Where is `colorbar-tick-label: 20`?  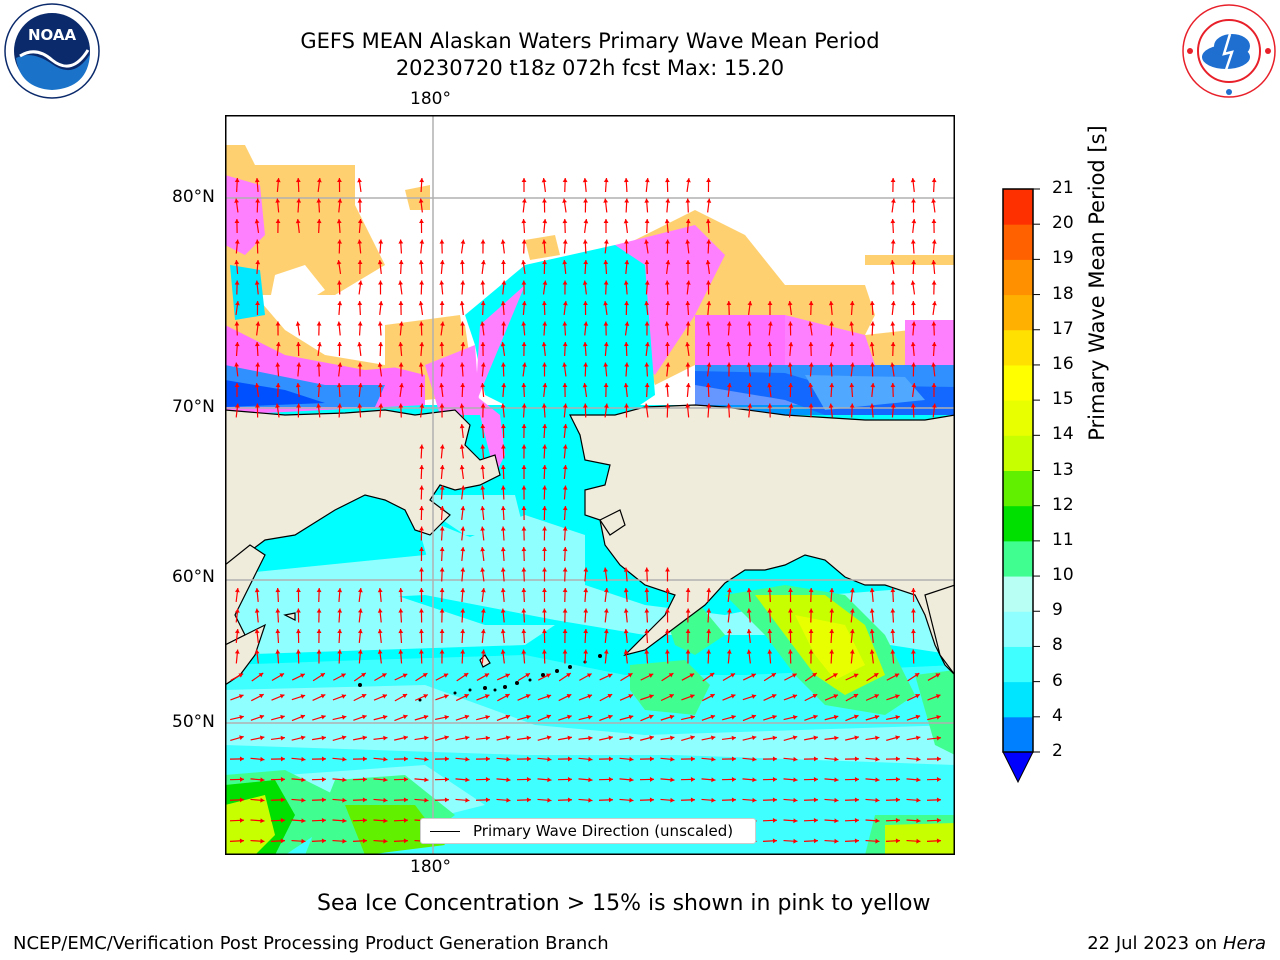 colorbar-tick-label: 20 is located at coordinates (1063, 223).